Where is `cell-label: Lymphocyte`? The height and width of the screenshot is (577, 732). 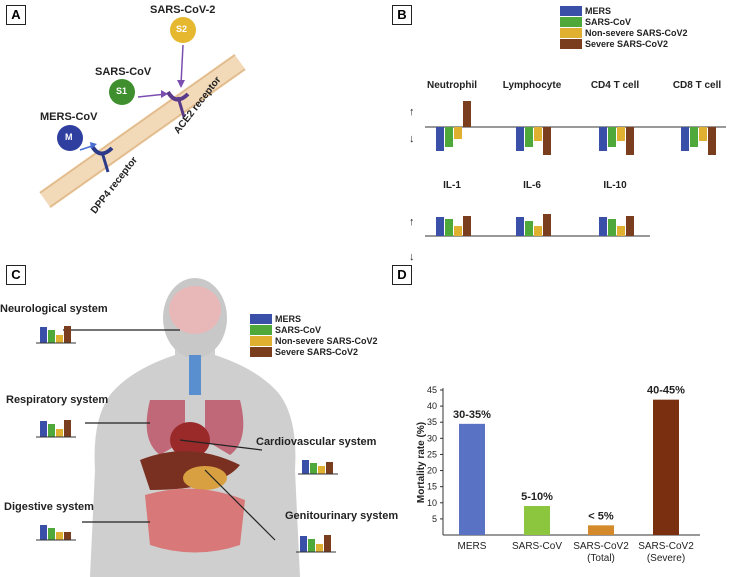 cell-label: Lymphocyte is located at coordinates (532, 85).